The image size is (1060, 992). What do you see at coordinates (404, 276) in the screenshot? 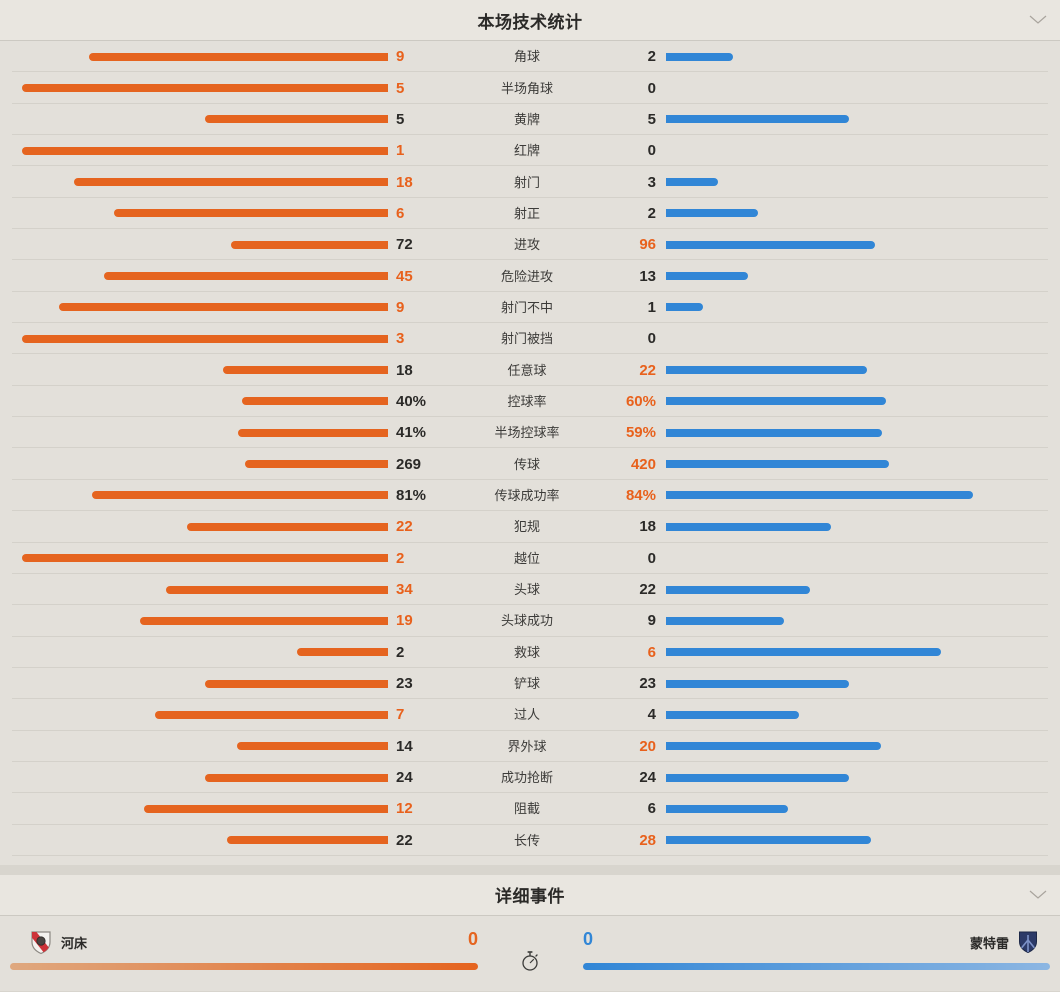
I see `home-stat-value: 45` at bounding box center [404, 276].